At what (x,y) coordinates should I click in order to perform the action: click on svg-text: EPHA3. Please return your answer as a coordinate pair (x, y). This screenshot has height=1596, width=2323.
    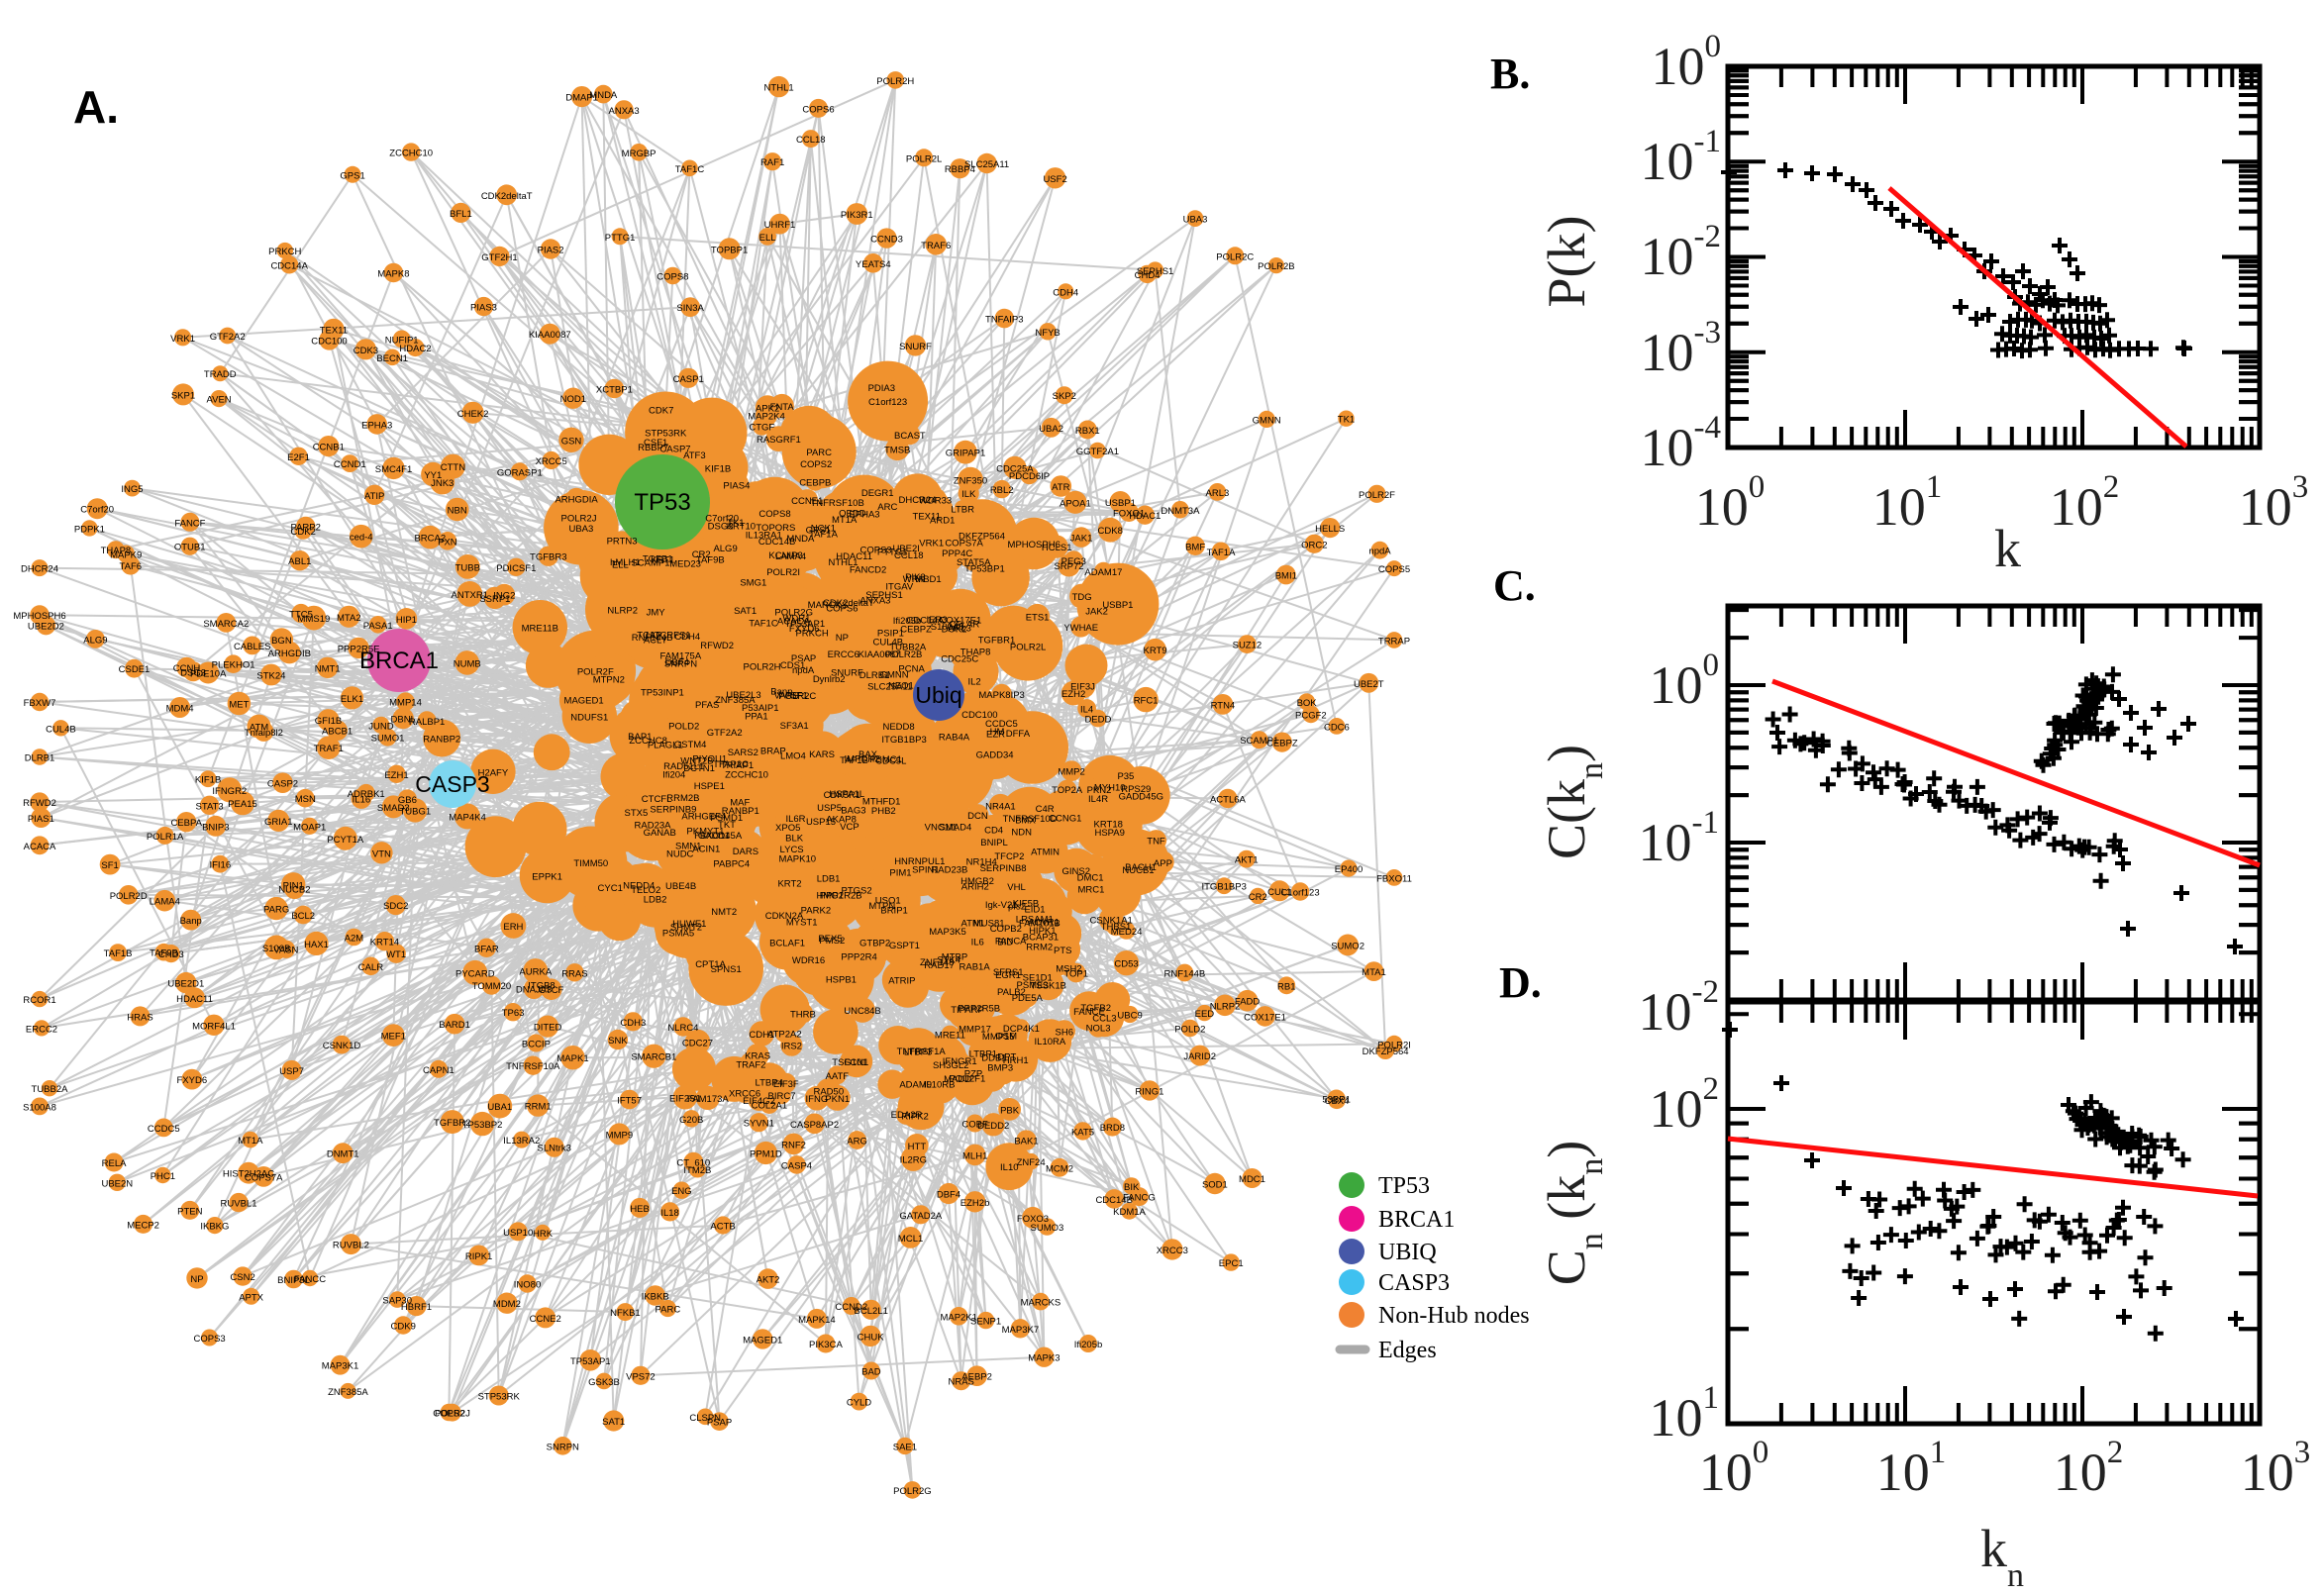
    Looking at the image, I should click on (376, 425).